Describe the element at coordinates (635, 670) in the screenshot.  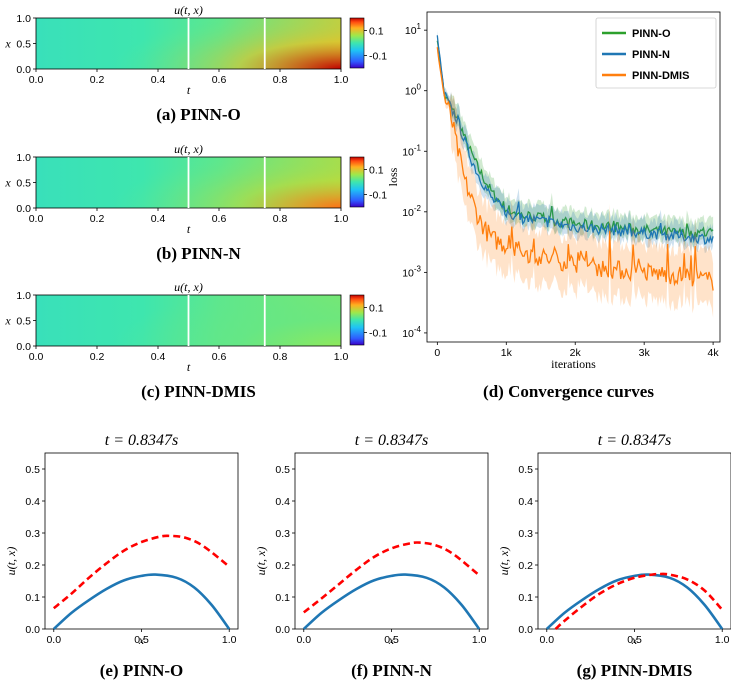
I see `panel-caption: (g) PINN-DMIS` at that location.